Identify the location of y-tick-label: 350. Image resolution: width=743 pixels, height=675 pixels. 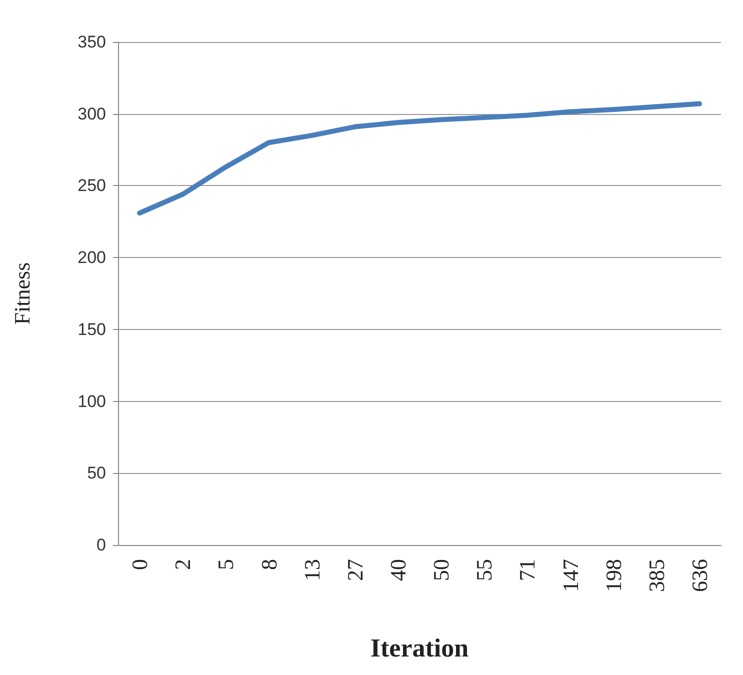
(92, 42).